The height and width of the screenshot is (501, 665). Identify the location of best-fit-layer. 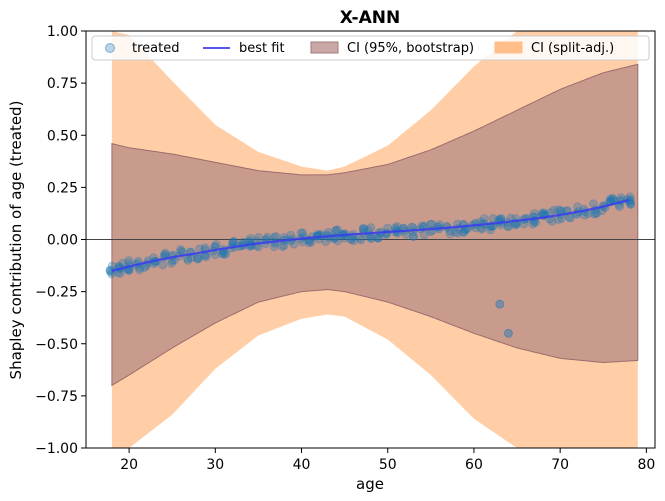
(370, 235).